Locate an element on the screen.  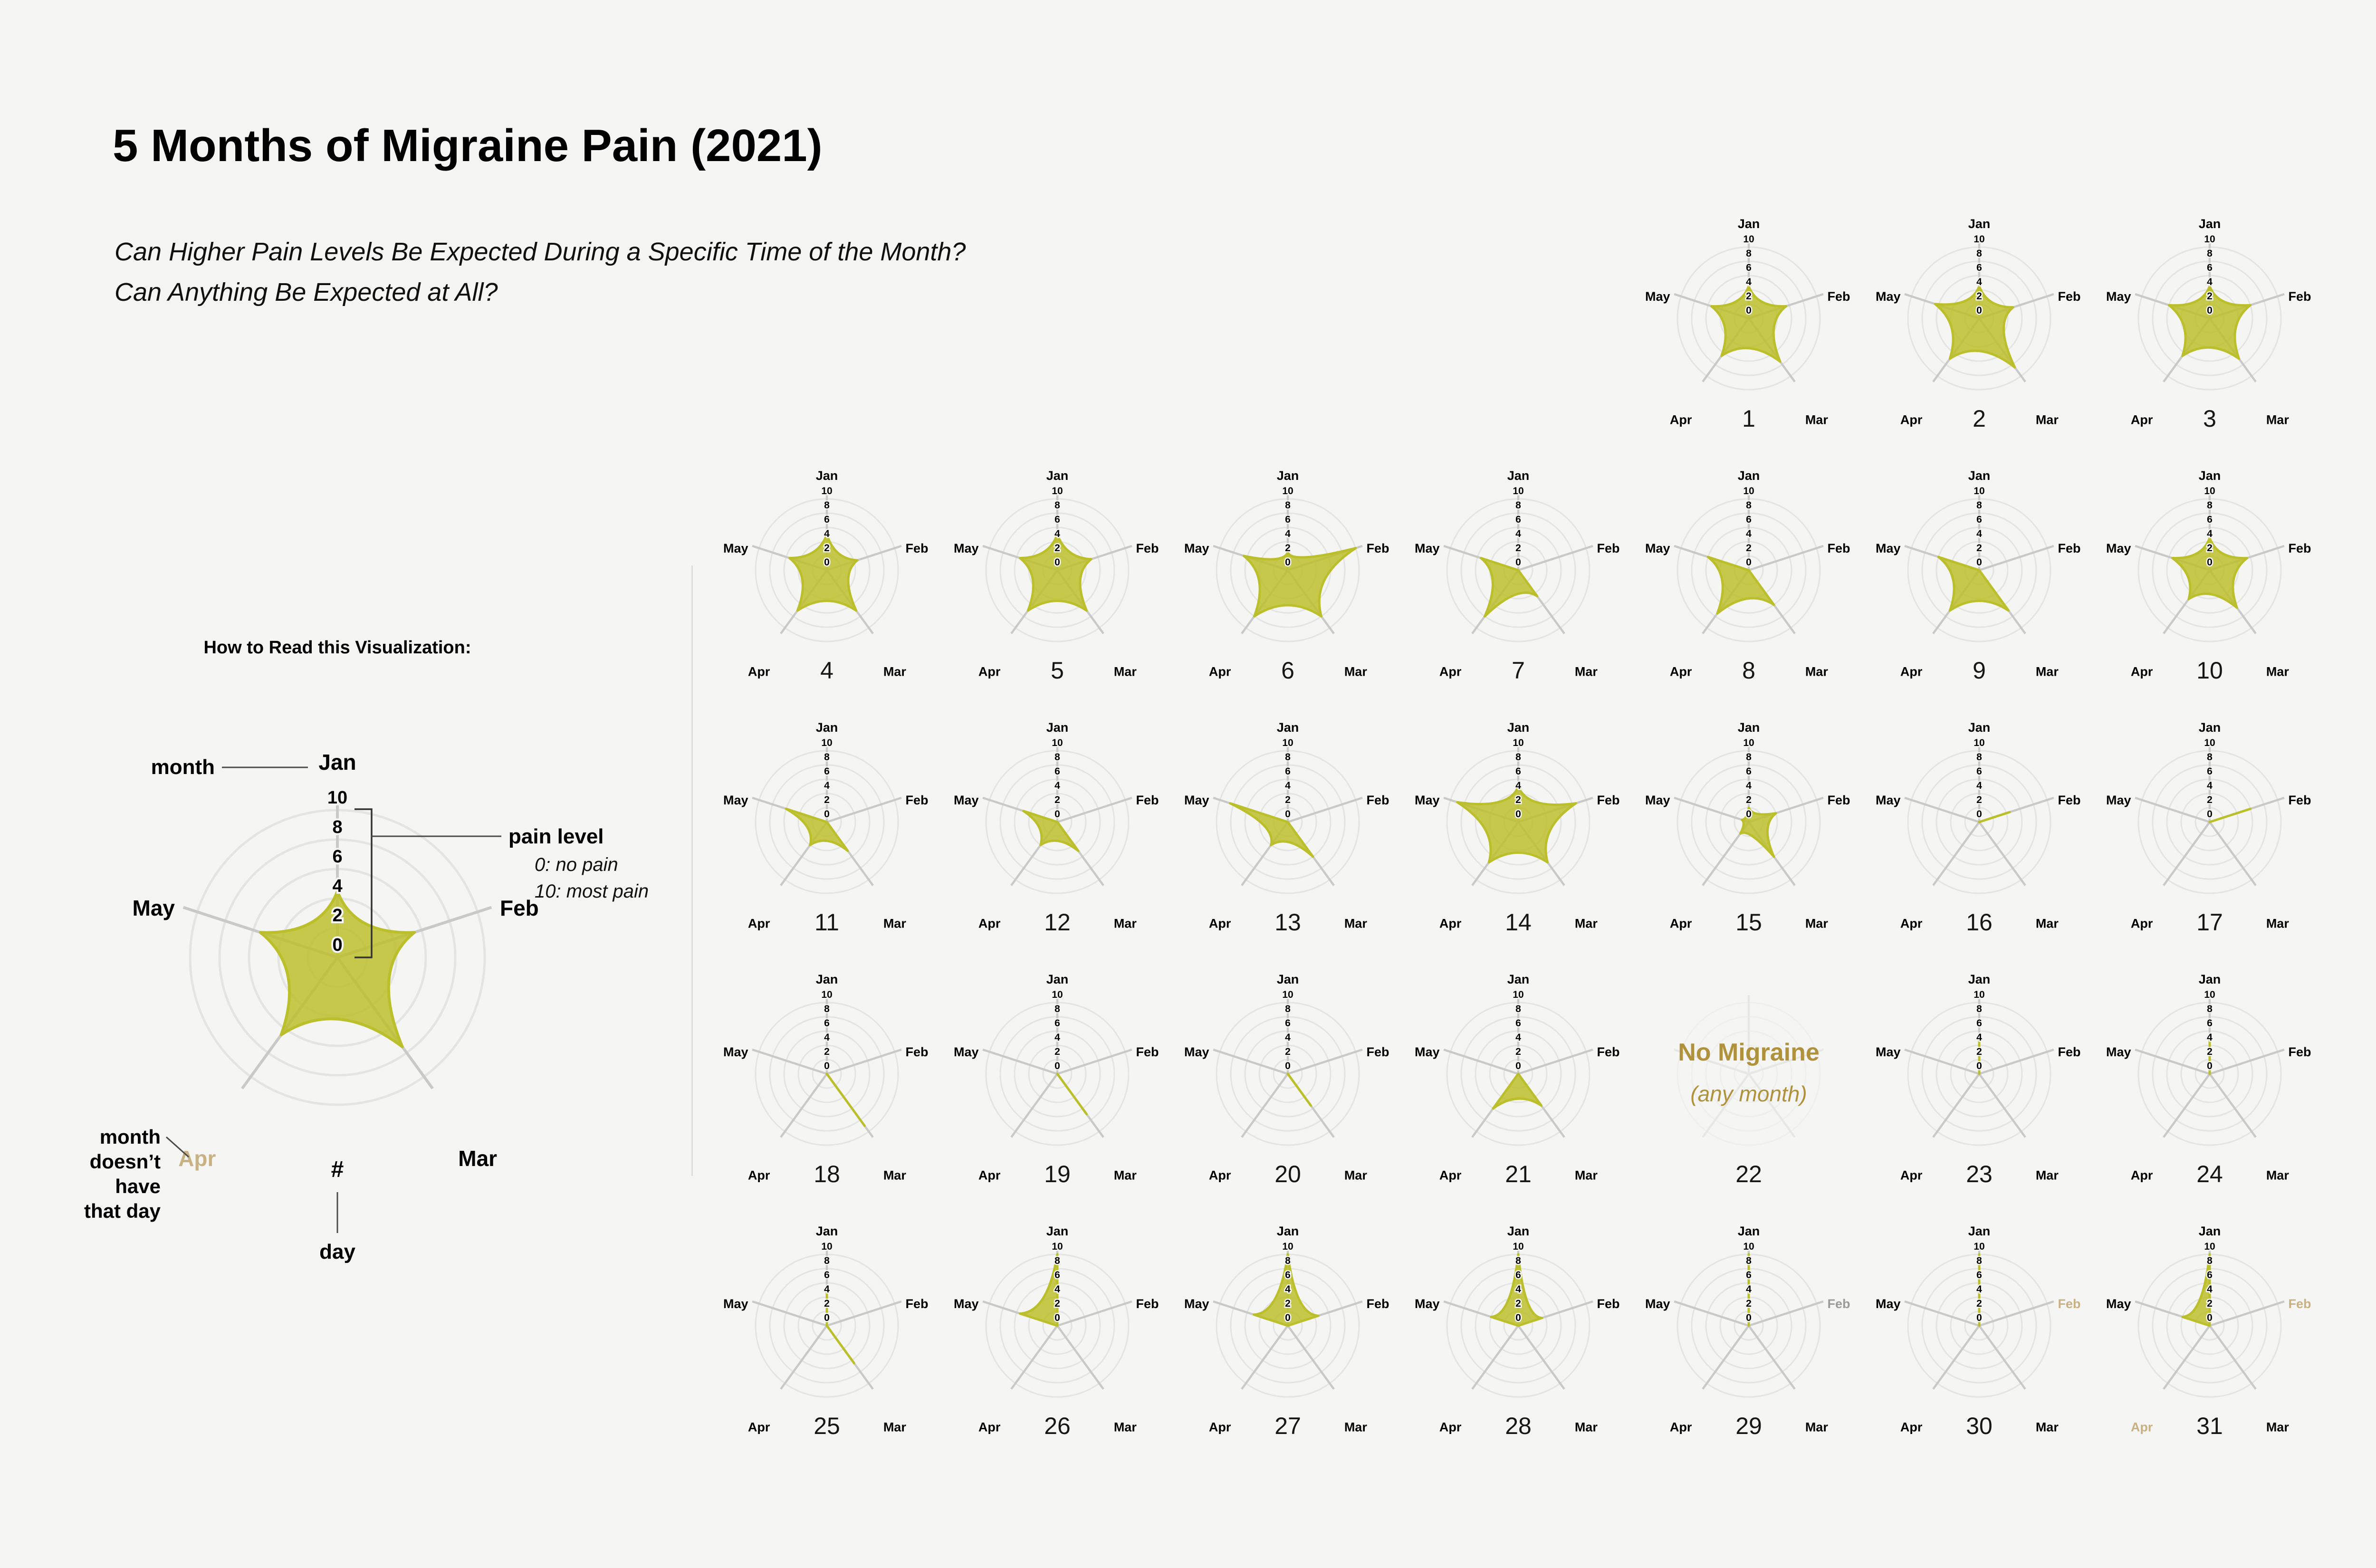
day-number: 14 is located at coordinates (1518, 922).